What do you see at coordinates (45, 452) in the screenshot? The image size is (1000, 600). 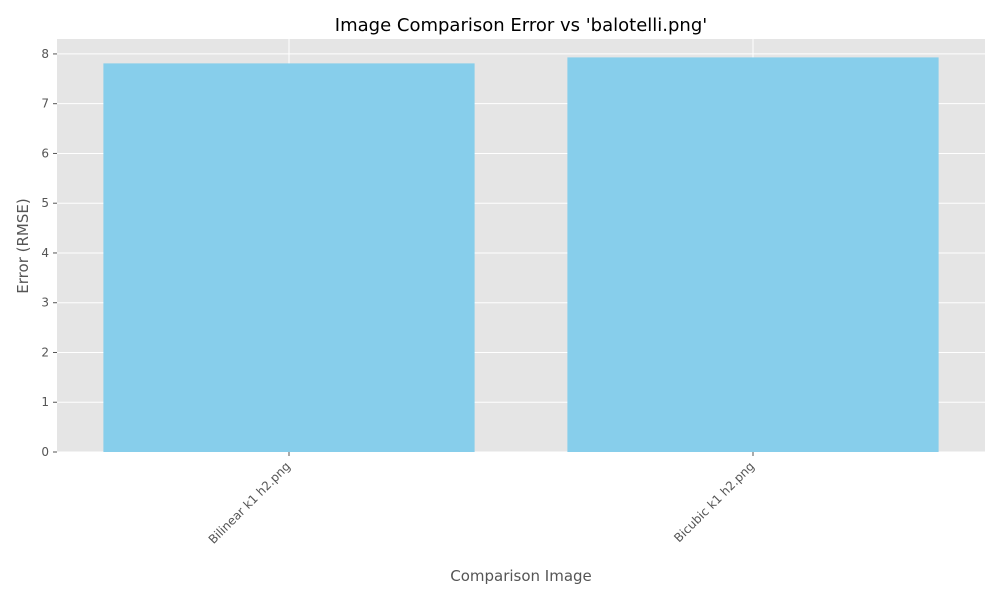 I see `y-tick-label: 0` at bounding box center [45, 452].